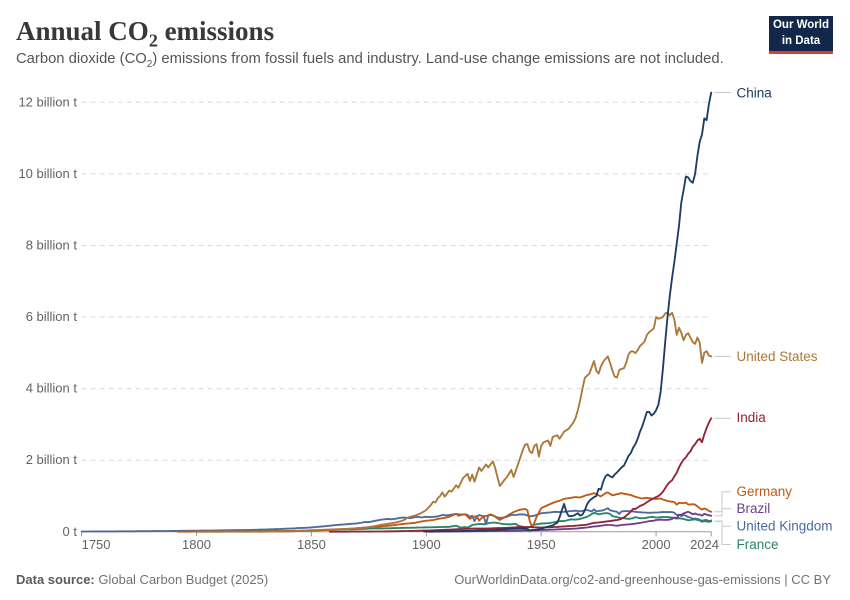 The height and width of the screenshot is (600, 850). What do you see at coordinates (47, 101) in the screenshot?
I see `svg-text: 12 billion t` at bounding box center [47, 101].